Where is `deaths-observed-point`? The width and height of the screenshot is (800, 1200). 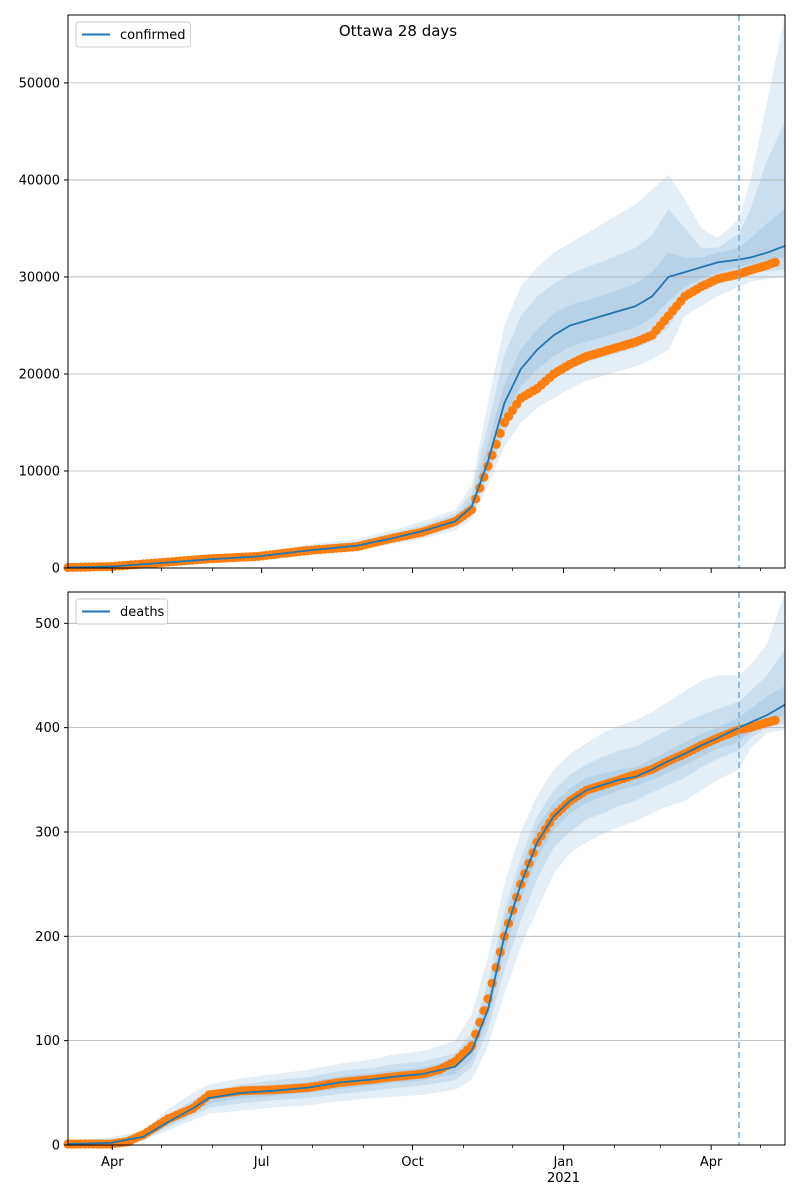 deaths-observed-point is located at coordinates (775, 720).